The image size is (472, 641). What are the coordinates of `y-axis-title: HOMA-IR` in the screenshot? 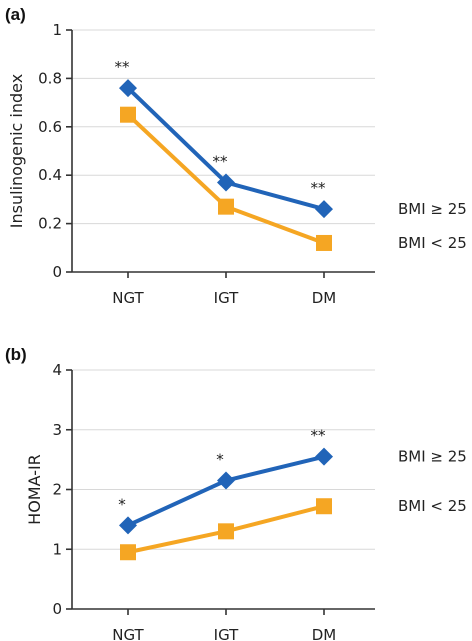 It's located at (34, 489).